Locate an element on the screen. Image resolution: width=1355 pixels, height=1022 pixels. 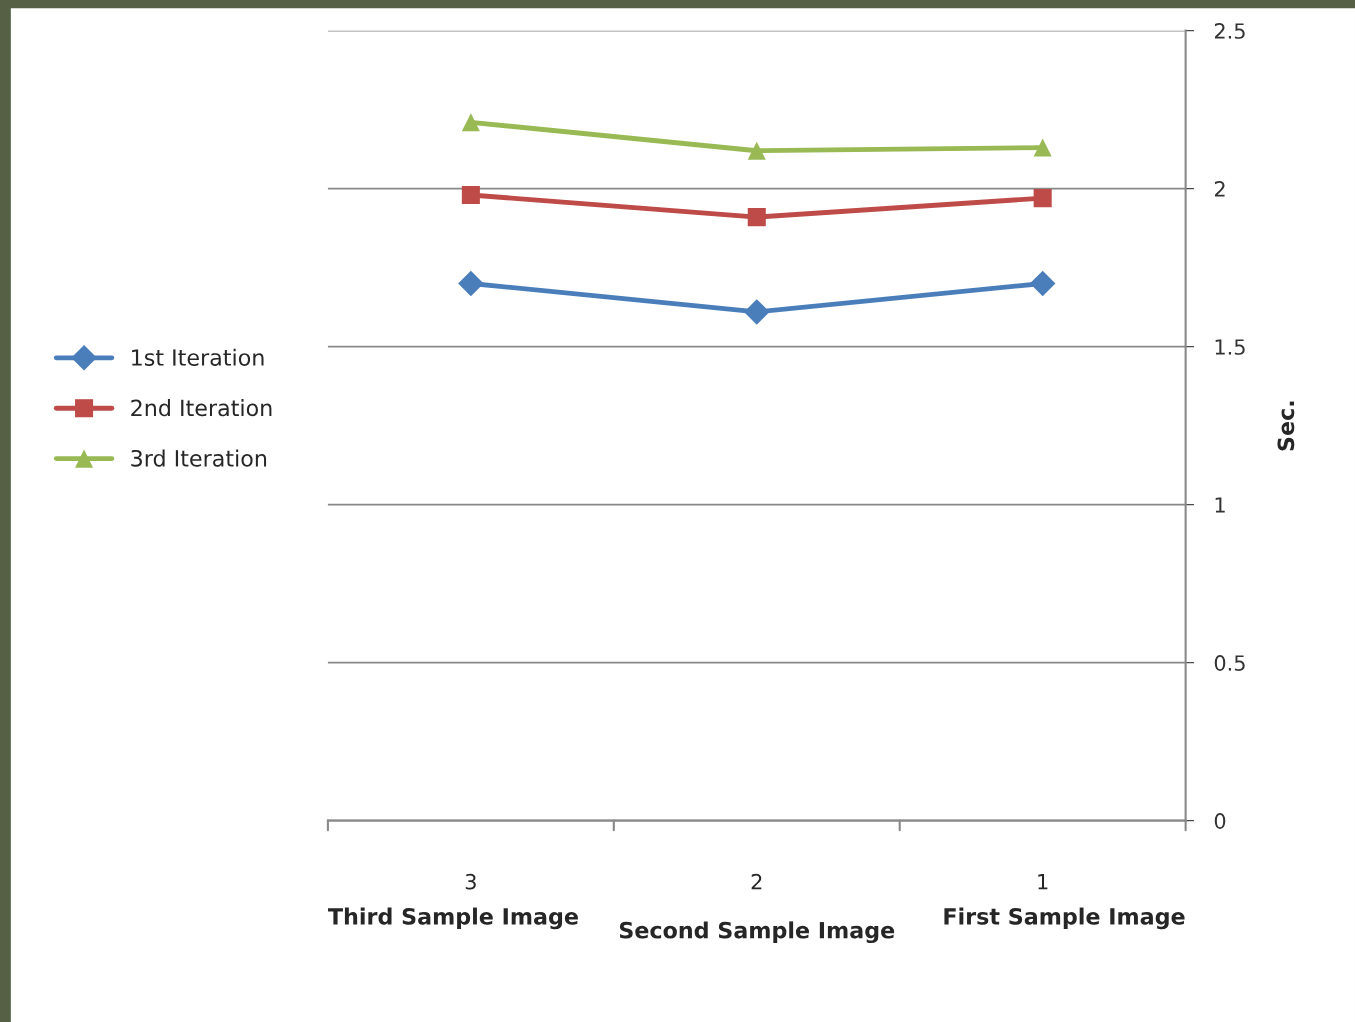
y-tick-label: 0.5 is located at coordinates (1229, 663).